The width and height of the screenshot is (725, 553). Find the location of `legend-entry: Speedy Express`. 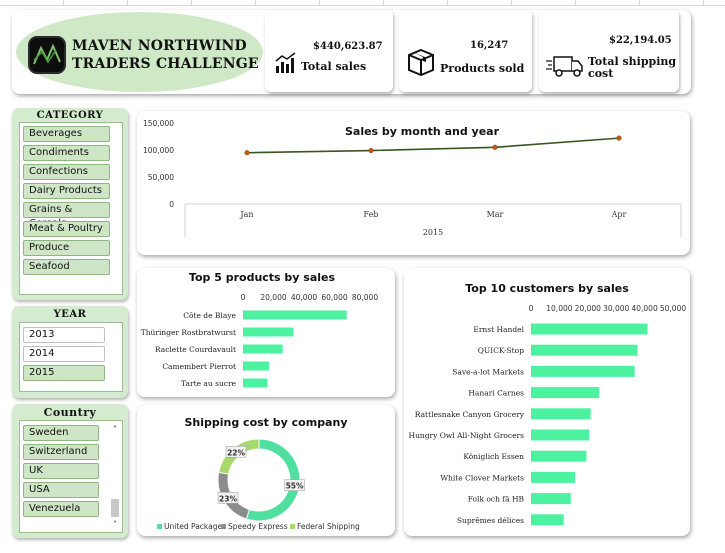

legend-entry: Speedy Express is located at coordinates (254, 526).